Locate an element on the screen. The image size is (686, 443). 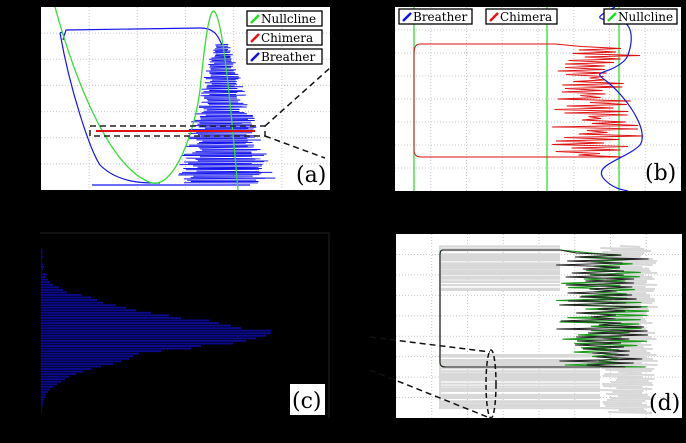
trajectory-black is located at coordinates (544, 308).